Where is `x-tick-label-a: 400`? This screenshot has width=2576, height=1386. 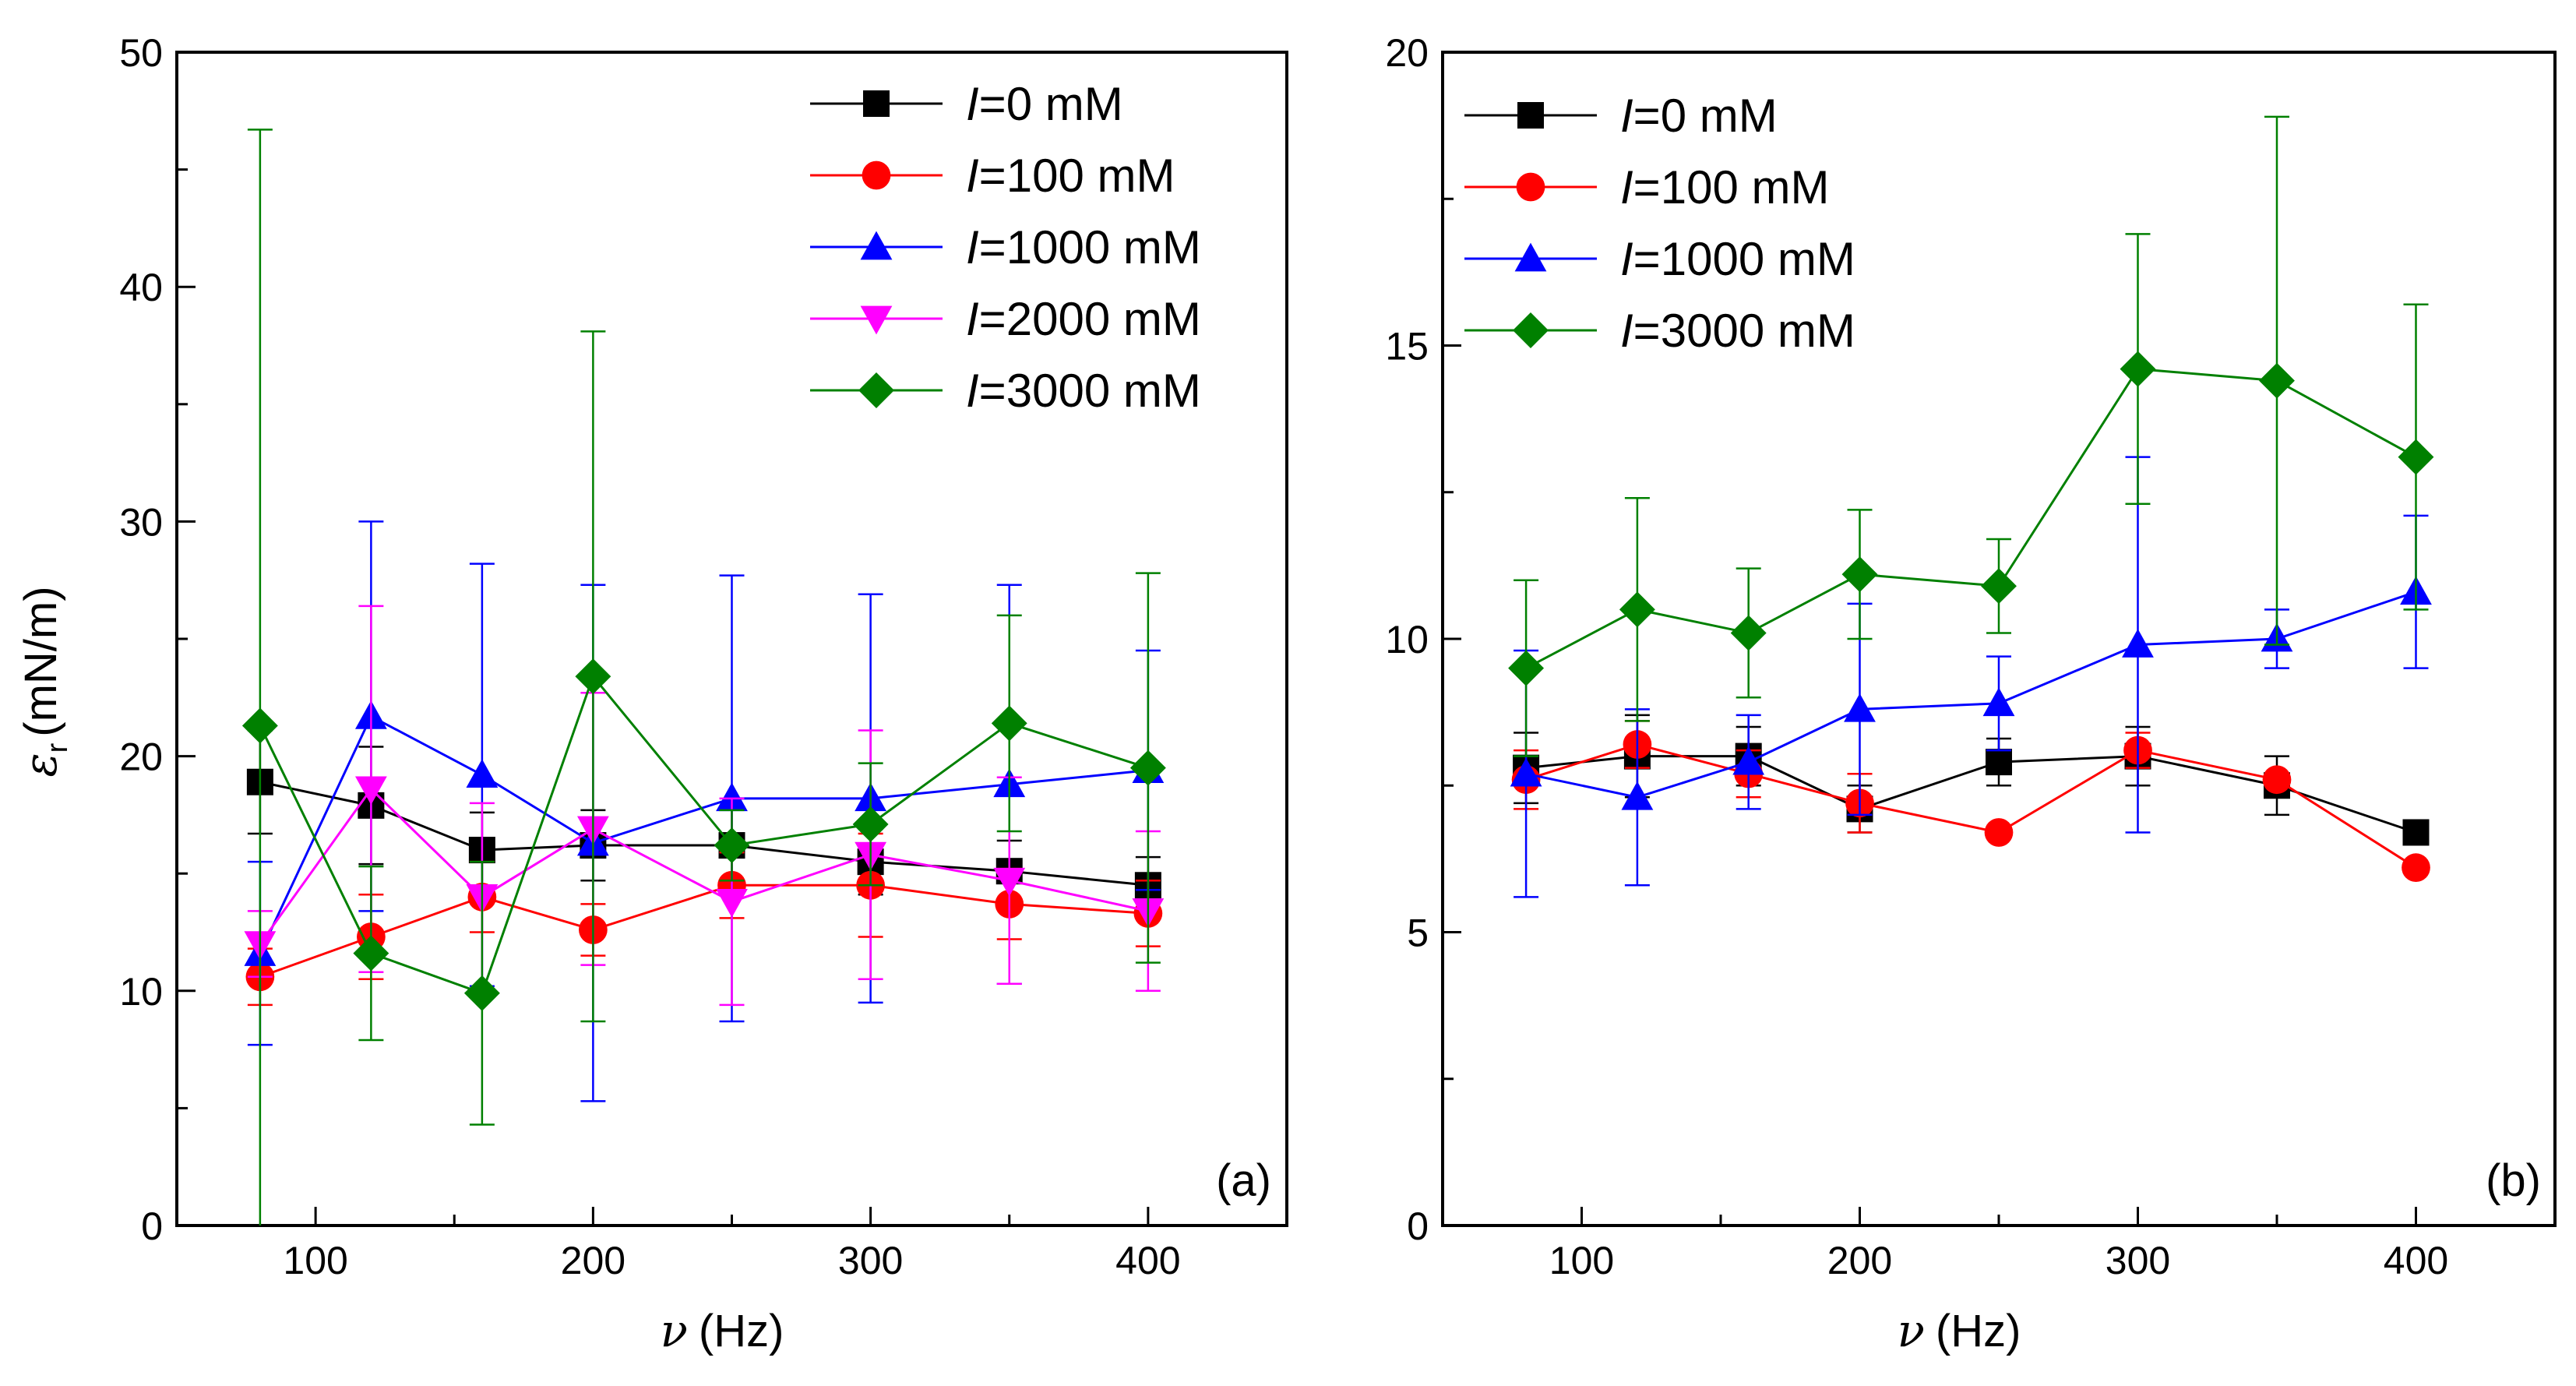
x-tick-label-a: 400 is located at coordinates (1148, 1260).